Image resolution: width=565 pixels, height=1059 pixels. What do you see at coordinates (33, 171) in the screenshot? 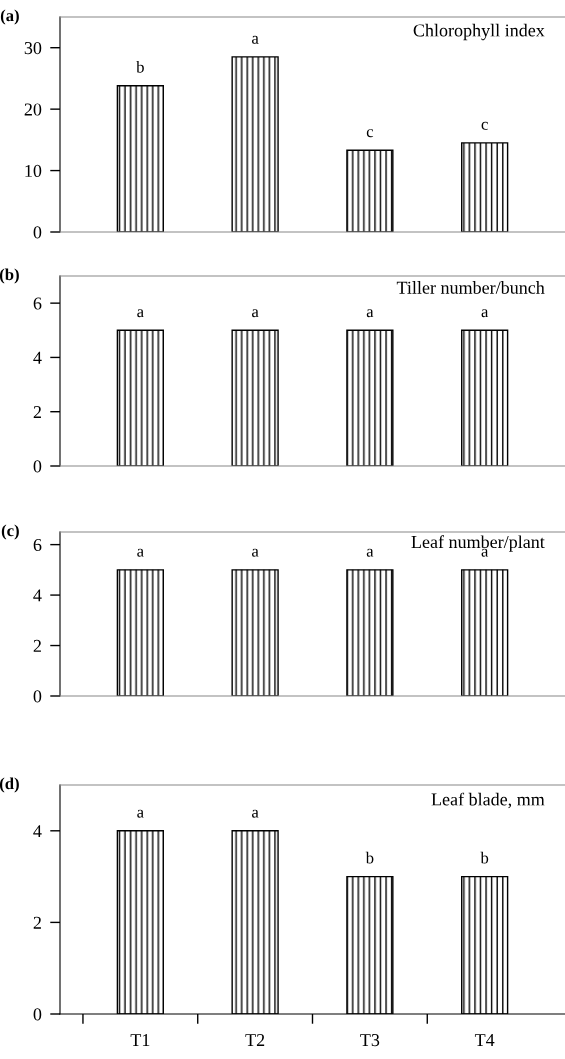
I see `y-tick-label: 10` at bounding box center [33, 171].